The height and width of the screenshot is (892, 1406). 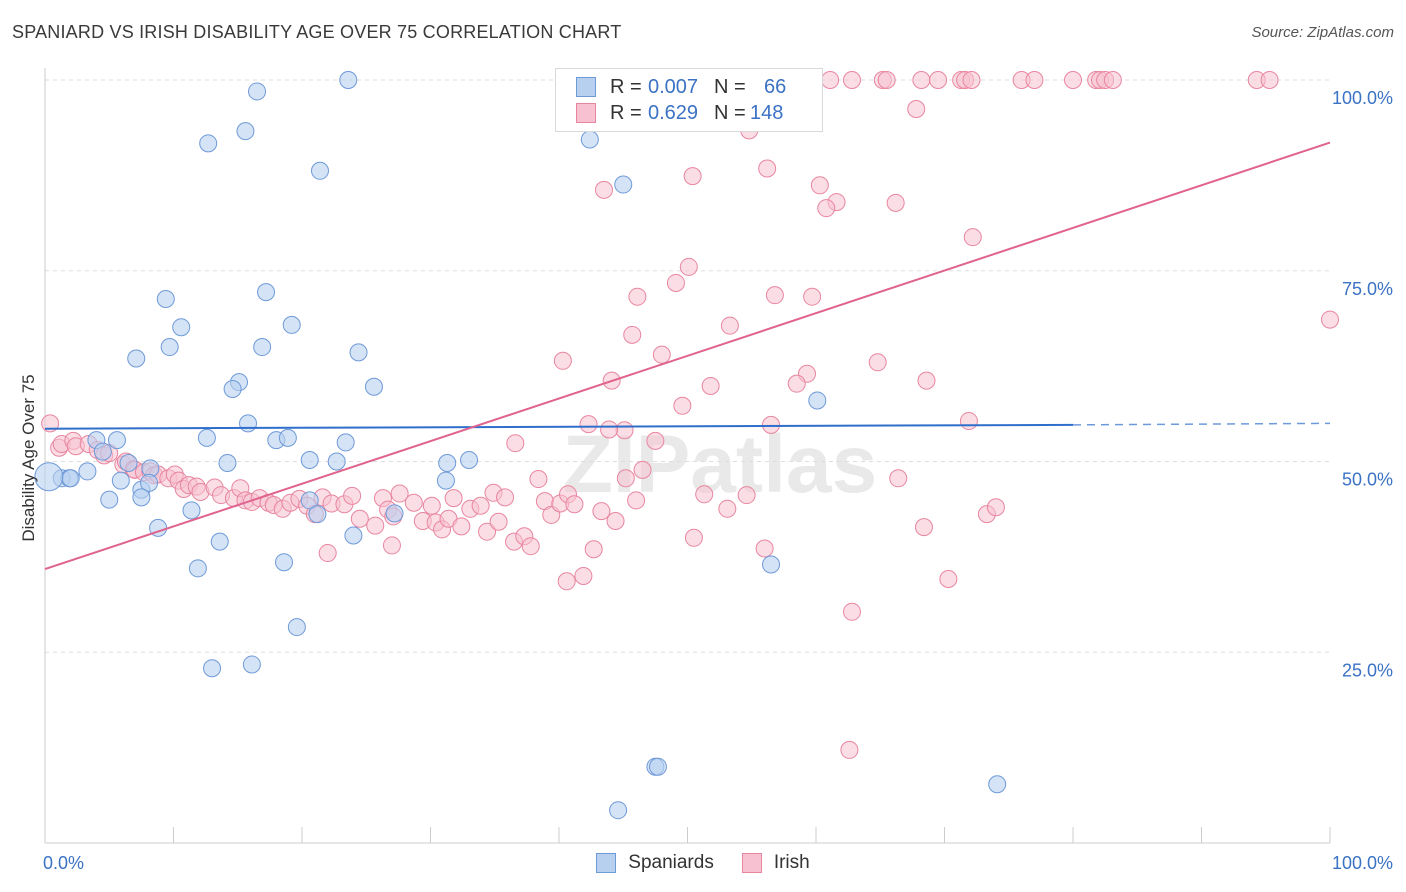 I want to click on r-value: 0.007, so click(x=673, y=86).